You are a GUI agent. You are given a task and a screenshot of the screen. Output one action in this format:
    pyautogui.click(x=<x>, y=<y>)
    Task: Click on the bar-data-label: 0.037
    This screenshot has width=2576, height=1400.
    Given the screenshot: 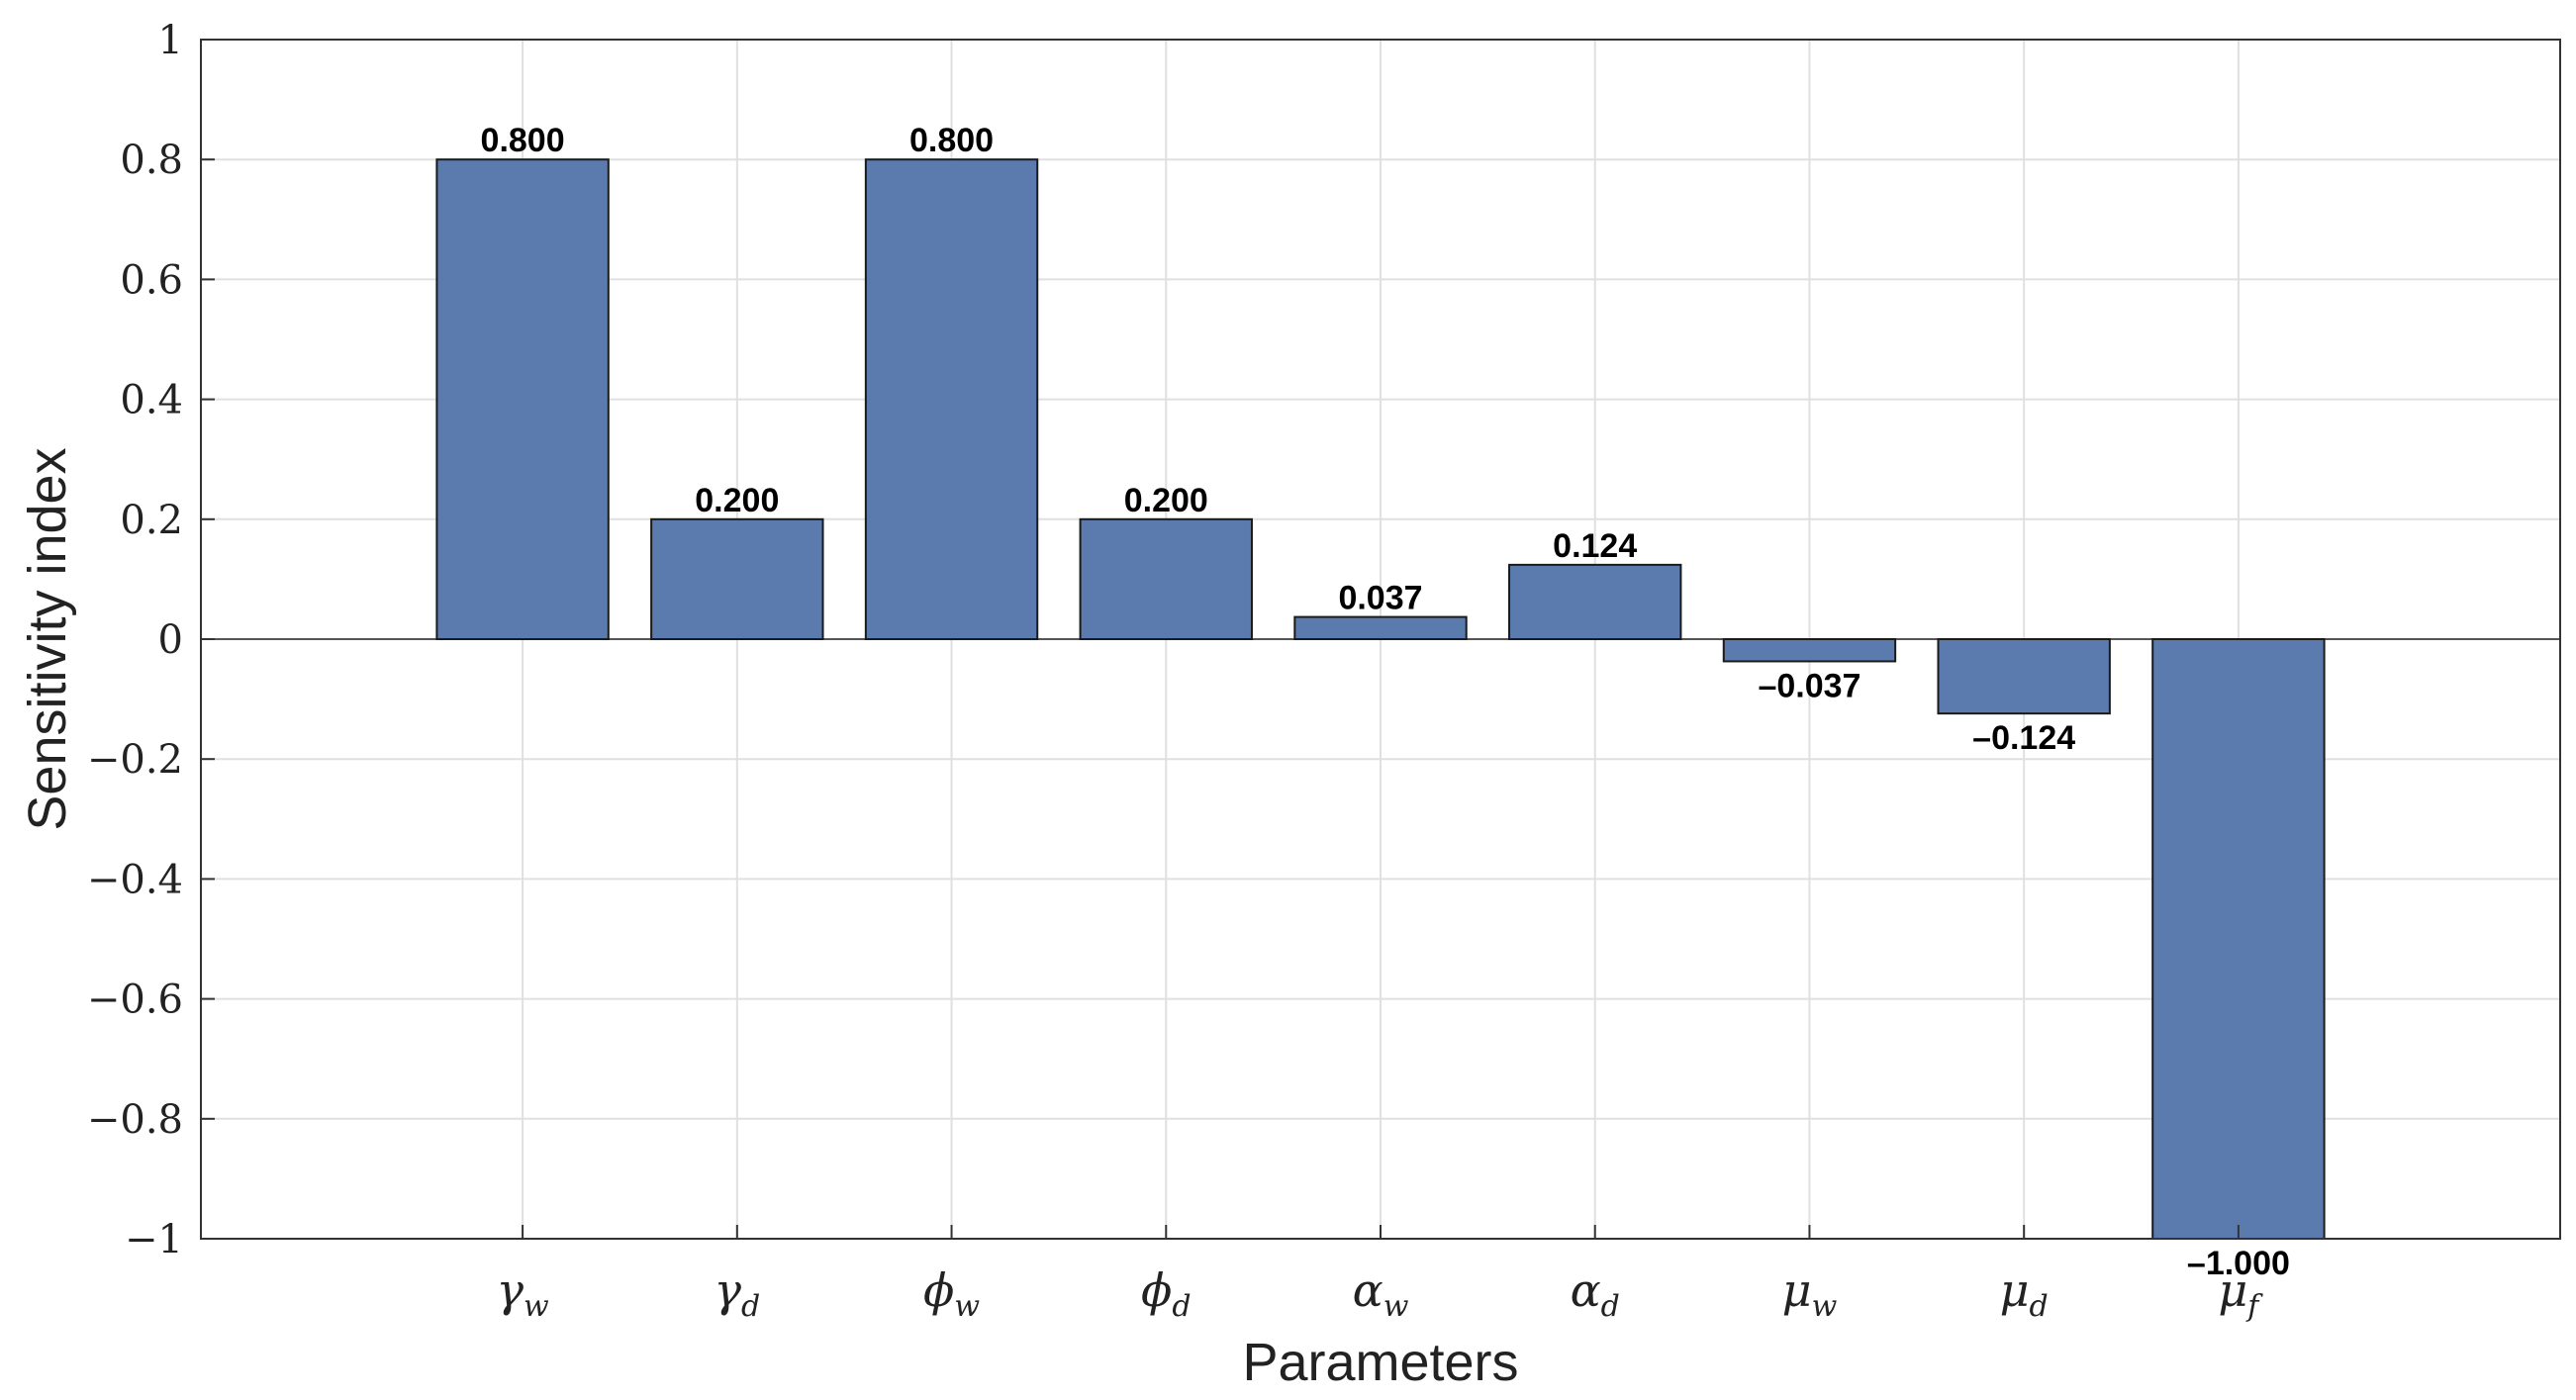 What is the action you would take?
    pyautogui.click(x=1380, y=598)
    